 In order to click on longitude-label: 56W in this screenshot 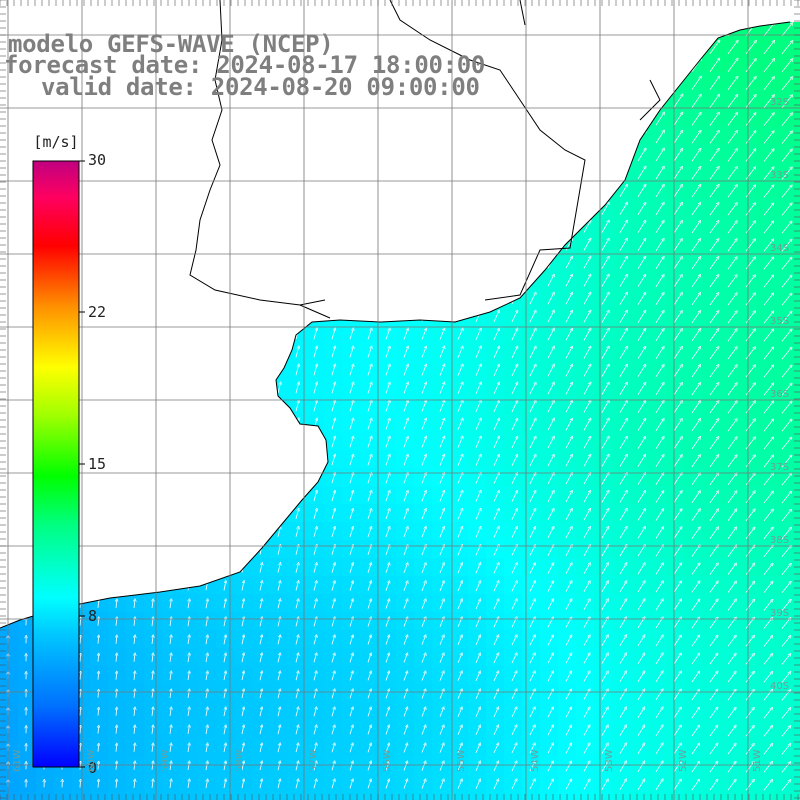, I will do `click(387, 760)`.